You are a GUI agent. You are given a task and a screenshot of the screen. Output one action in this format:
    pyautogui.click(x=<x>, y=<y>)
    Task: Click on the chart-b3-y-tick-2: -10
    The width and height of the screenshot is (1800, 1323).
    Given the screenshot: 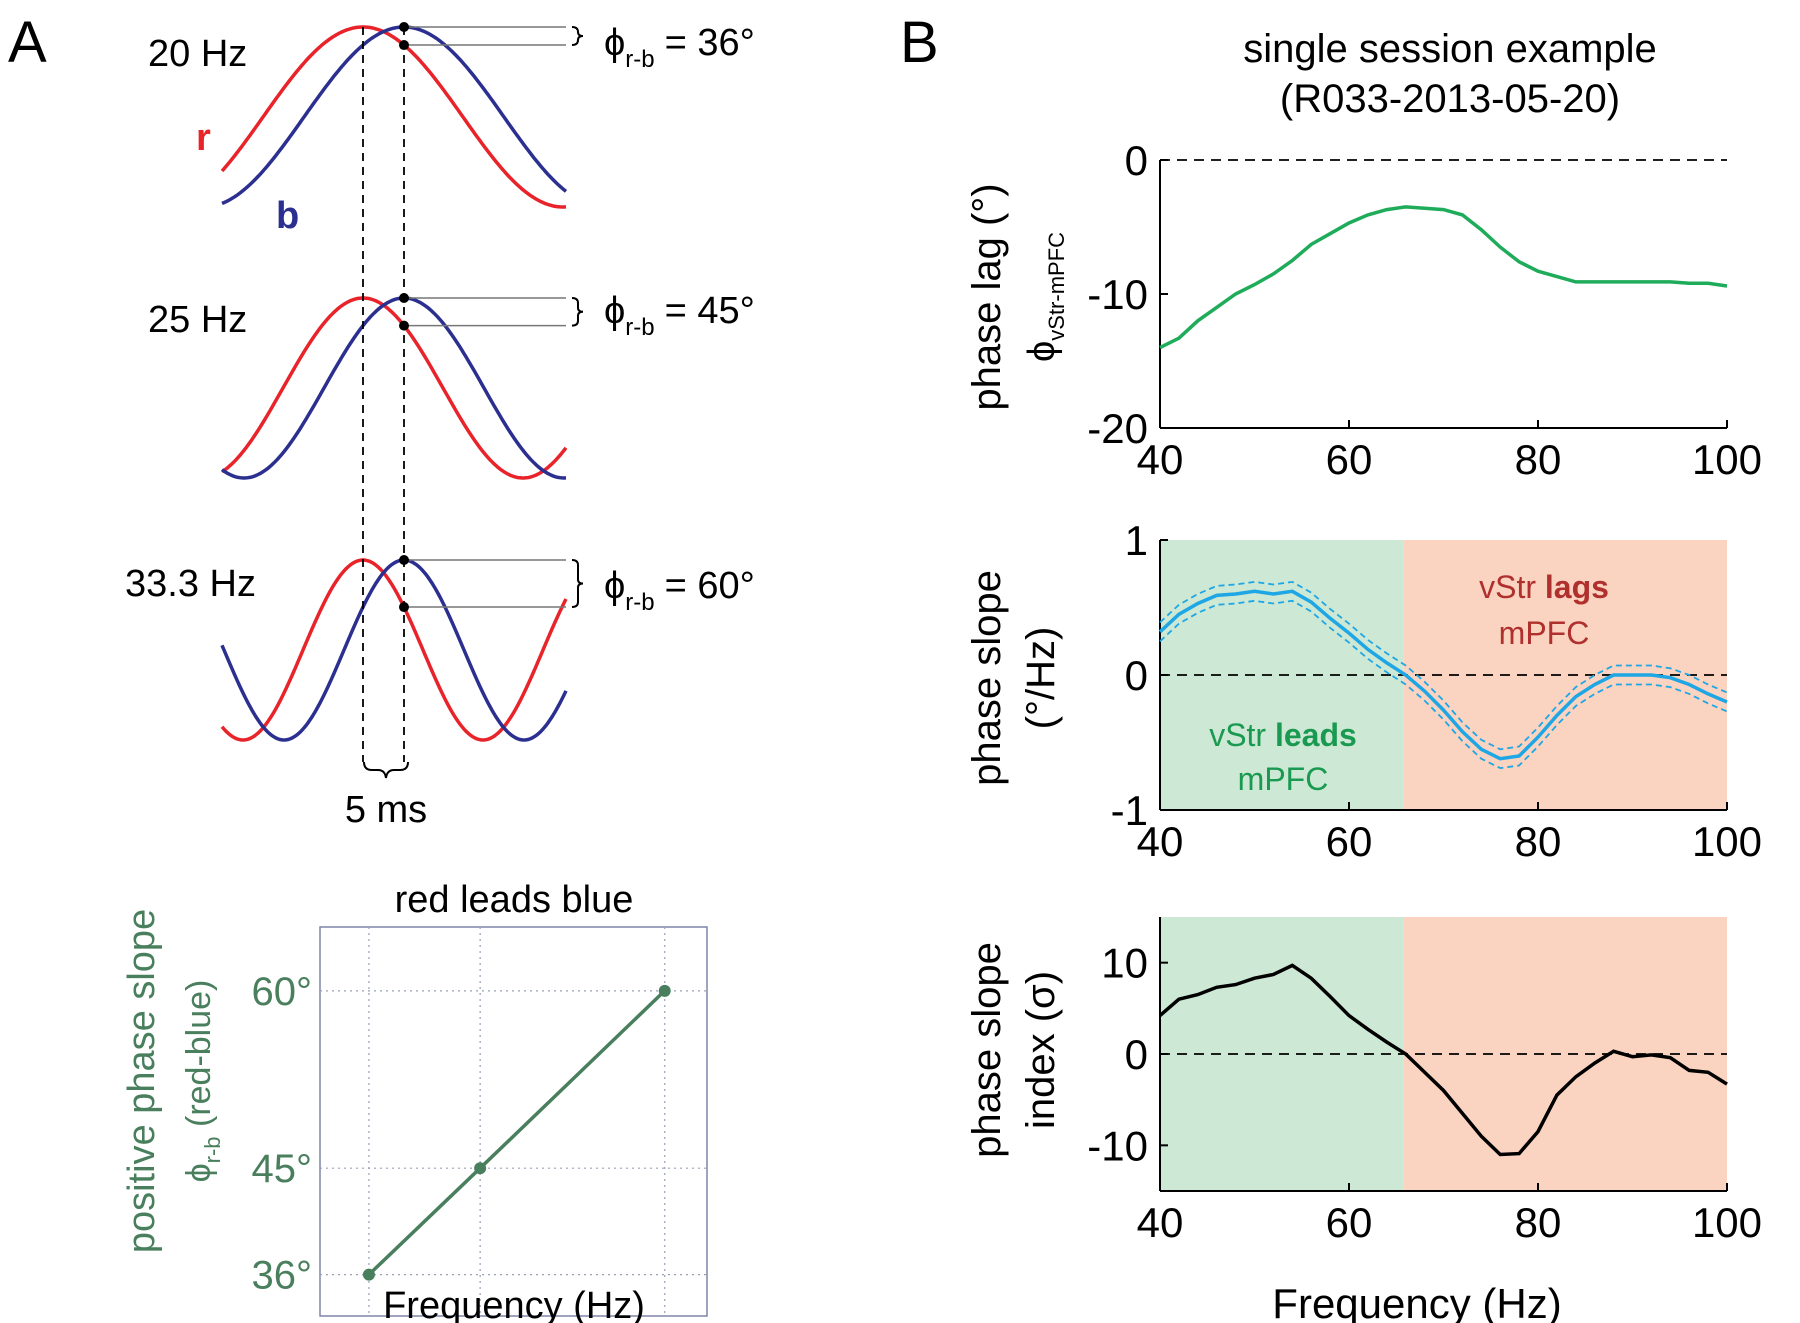 What is the action you would take?
    pyautogui.click(x=1117, y=1145)
    